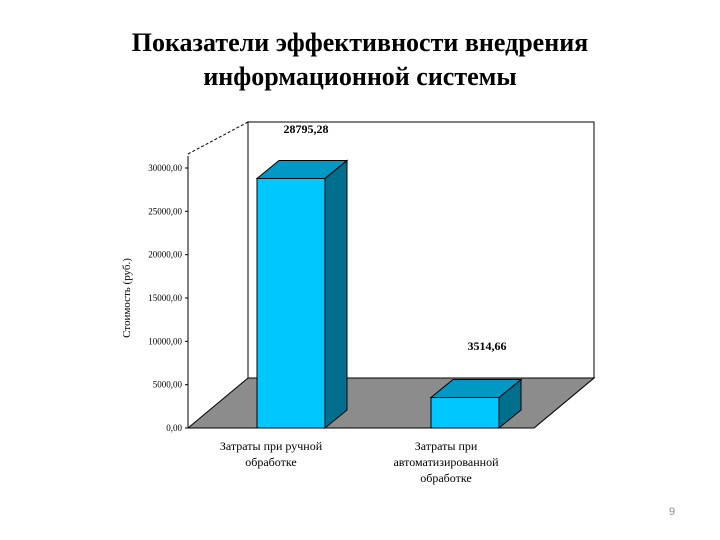 The image size is (720, 540). I want to click on y-tick-label: 30000,00, so click(165, 168).